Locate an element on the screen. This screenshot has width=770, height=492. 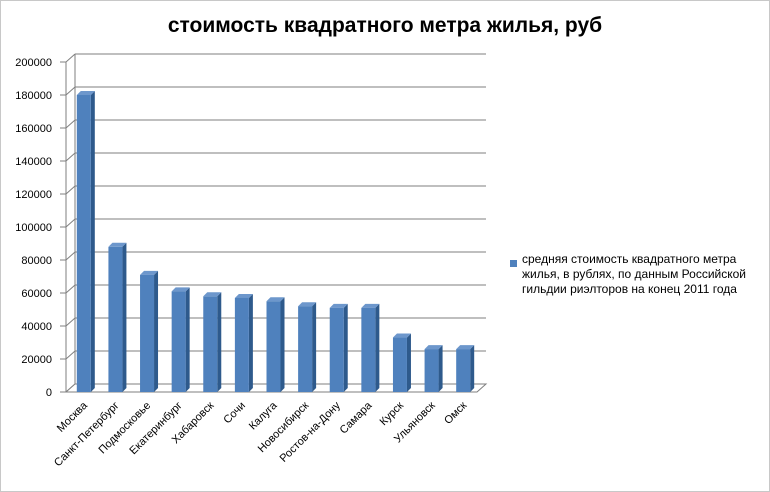
chart-title: стоимость квадратного метра жилья, руб is located at coordinates (385, 25).